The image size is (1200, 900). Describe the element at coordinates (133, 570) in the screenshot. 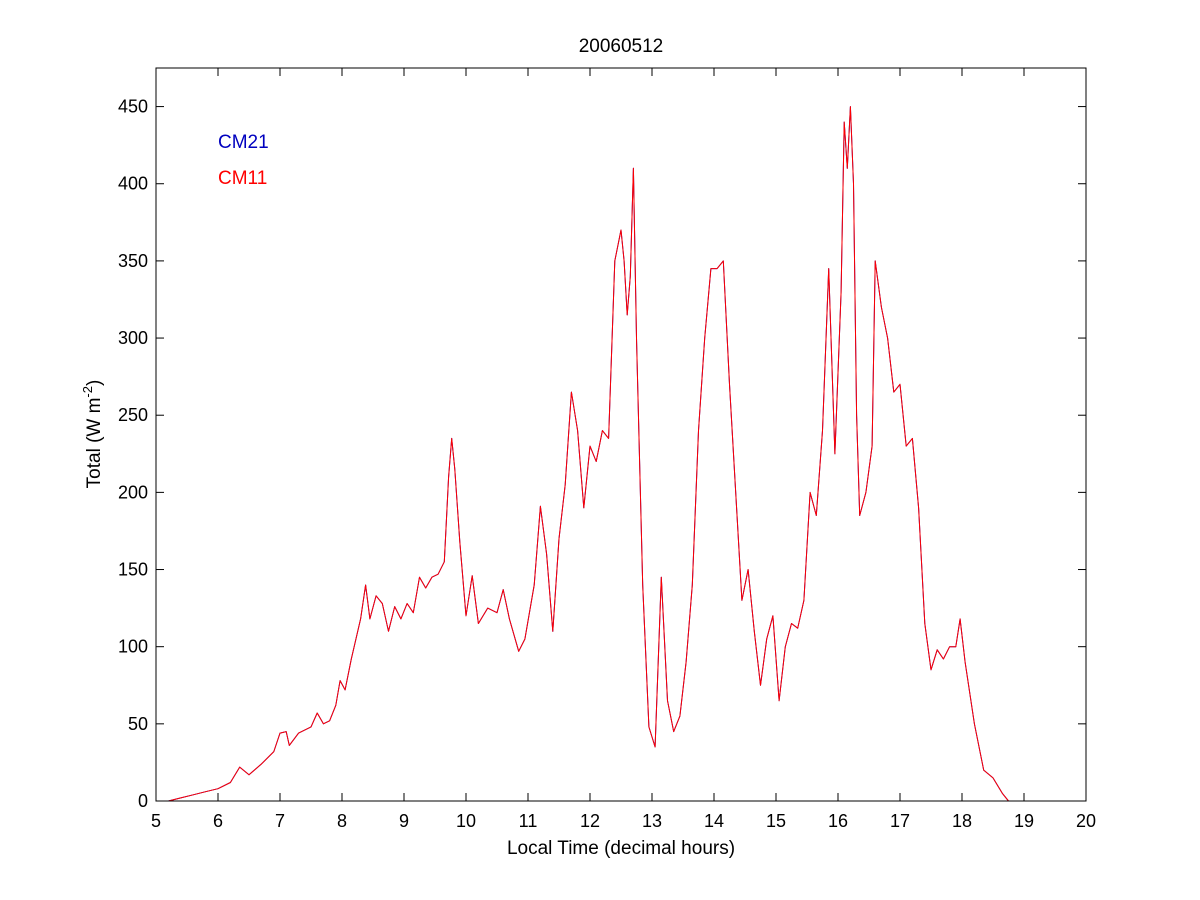

I see `y-tick-label: 150` at that location.